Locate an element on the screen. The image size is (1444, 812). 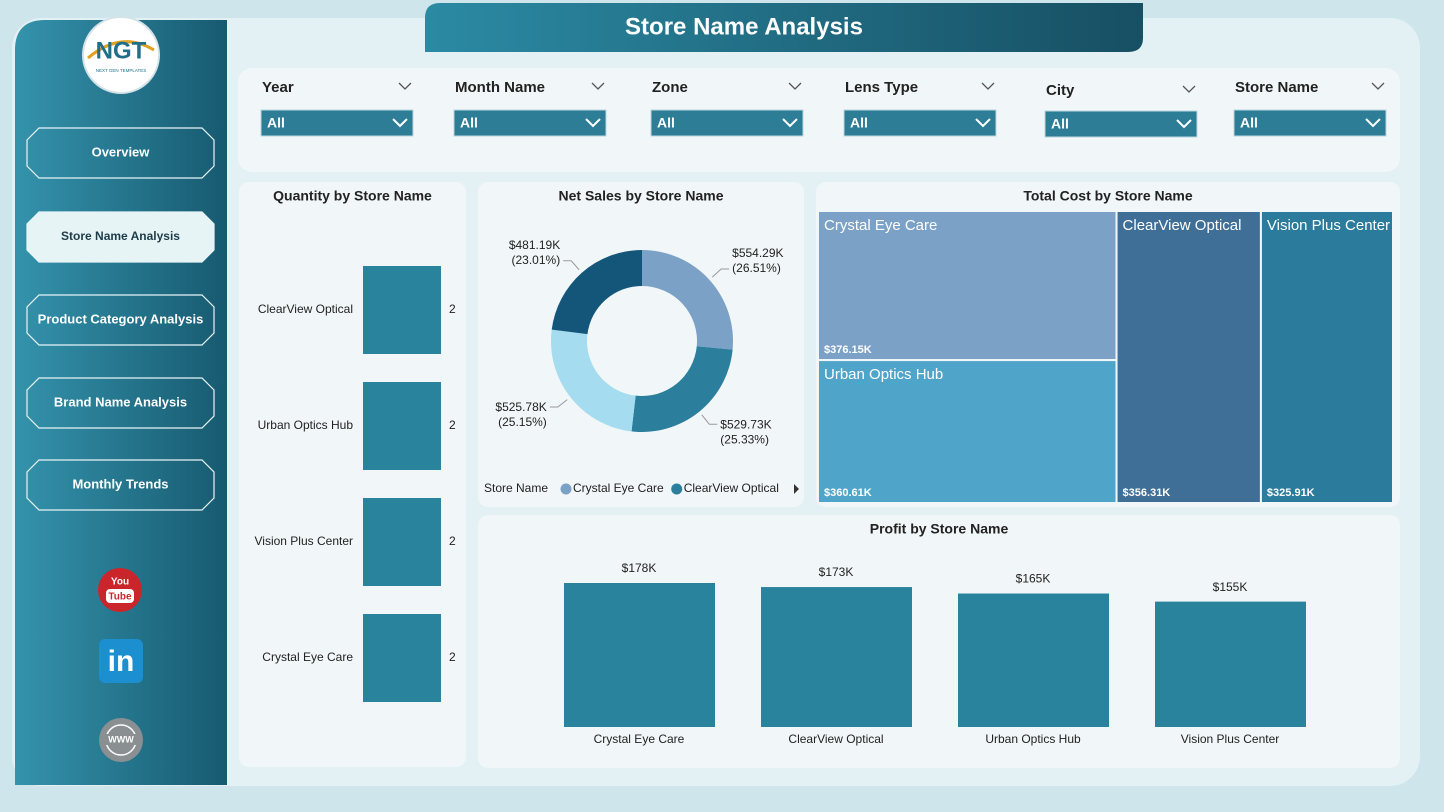
logo is located at coordinates (121, 55).